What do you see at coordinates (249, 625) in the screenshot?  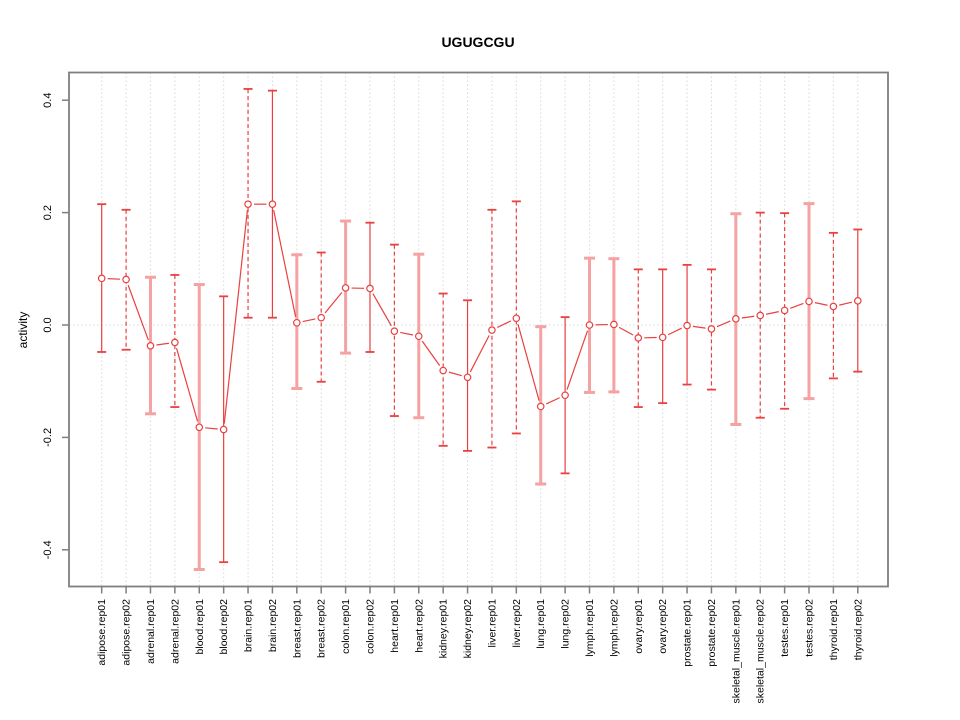 I see `x-tick-label: brain.rep01` at bounding box center [249, 625].